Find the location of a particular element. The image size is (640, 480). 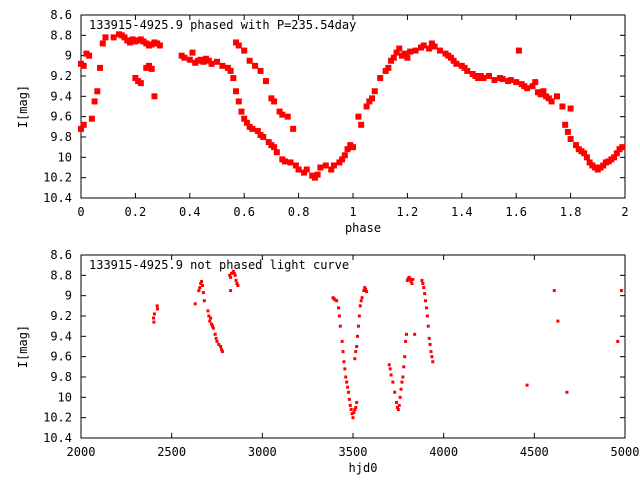

x-tick-label: 0.6 is located at coordinates (244, 212).